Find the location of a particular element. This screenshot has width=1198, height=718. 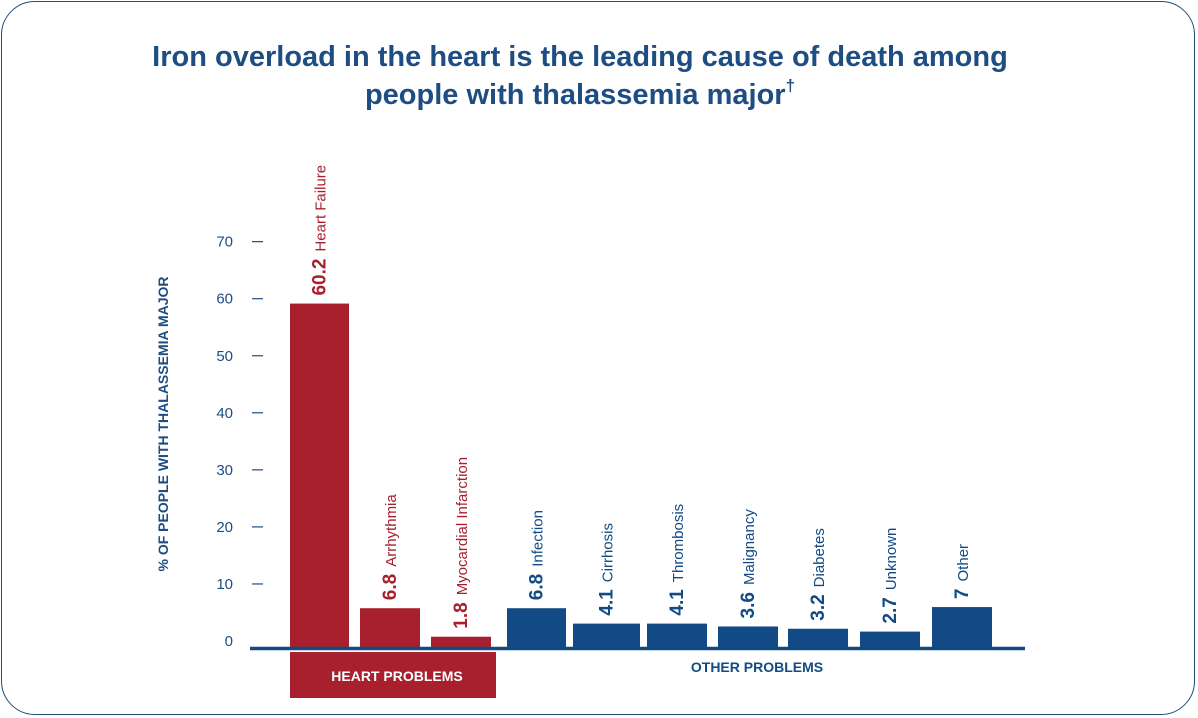

bar-category-label: Cirrhosis is located at coordinates (608, 552).